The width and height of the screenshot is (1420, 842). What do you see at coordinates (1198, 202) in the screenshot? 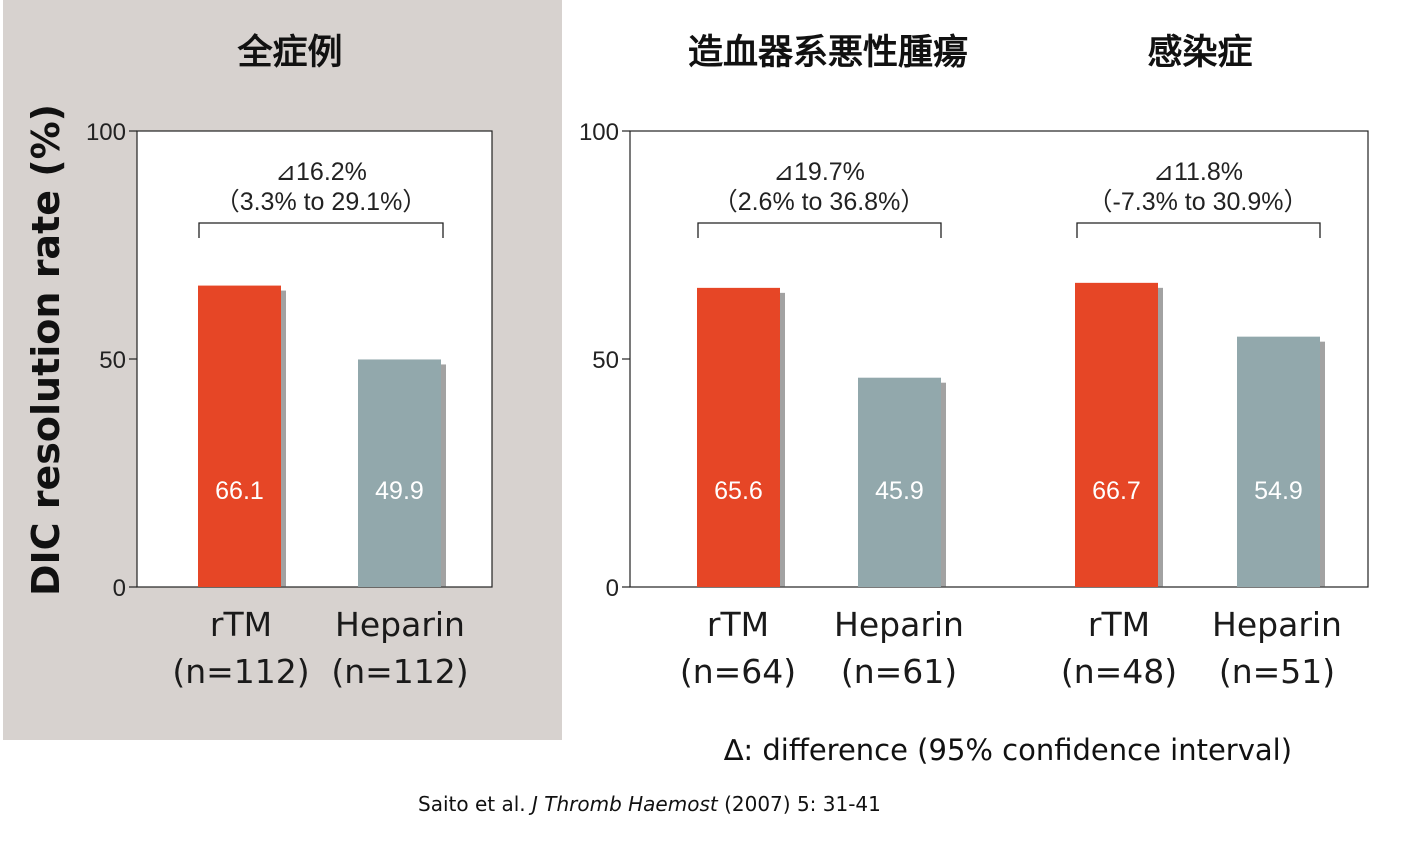
I see `confidence-interval-label-inf: （-7.3% to 30.9%）` at bounding box center [1198, 202].